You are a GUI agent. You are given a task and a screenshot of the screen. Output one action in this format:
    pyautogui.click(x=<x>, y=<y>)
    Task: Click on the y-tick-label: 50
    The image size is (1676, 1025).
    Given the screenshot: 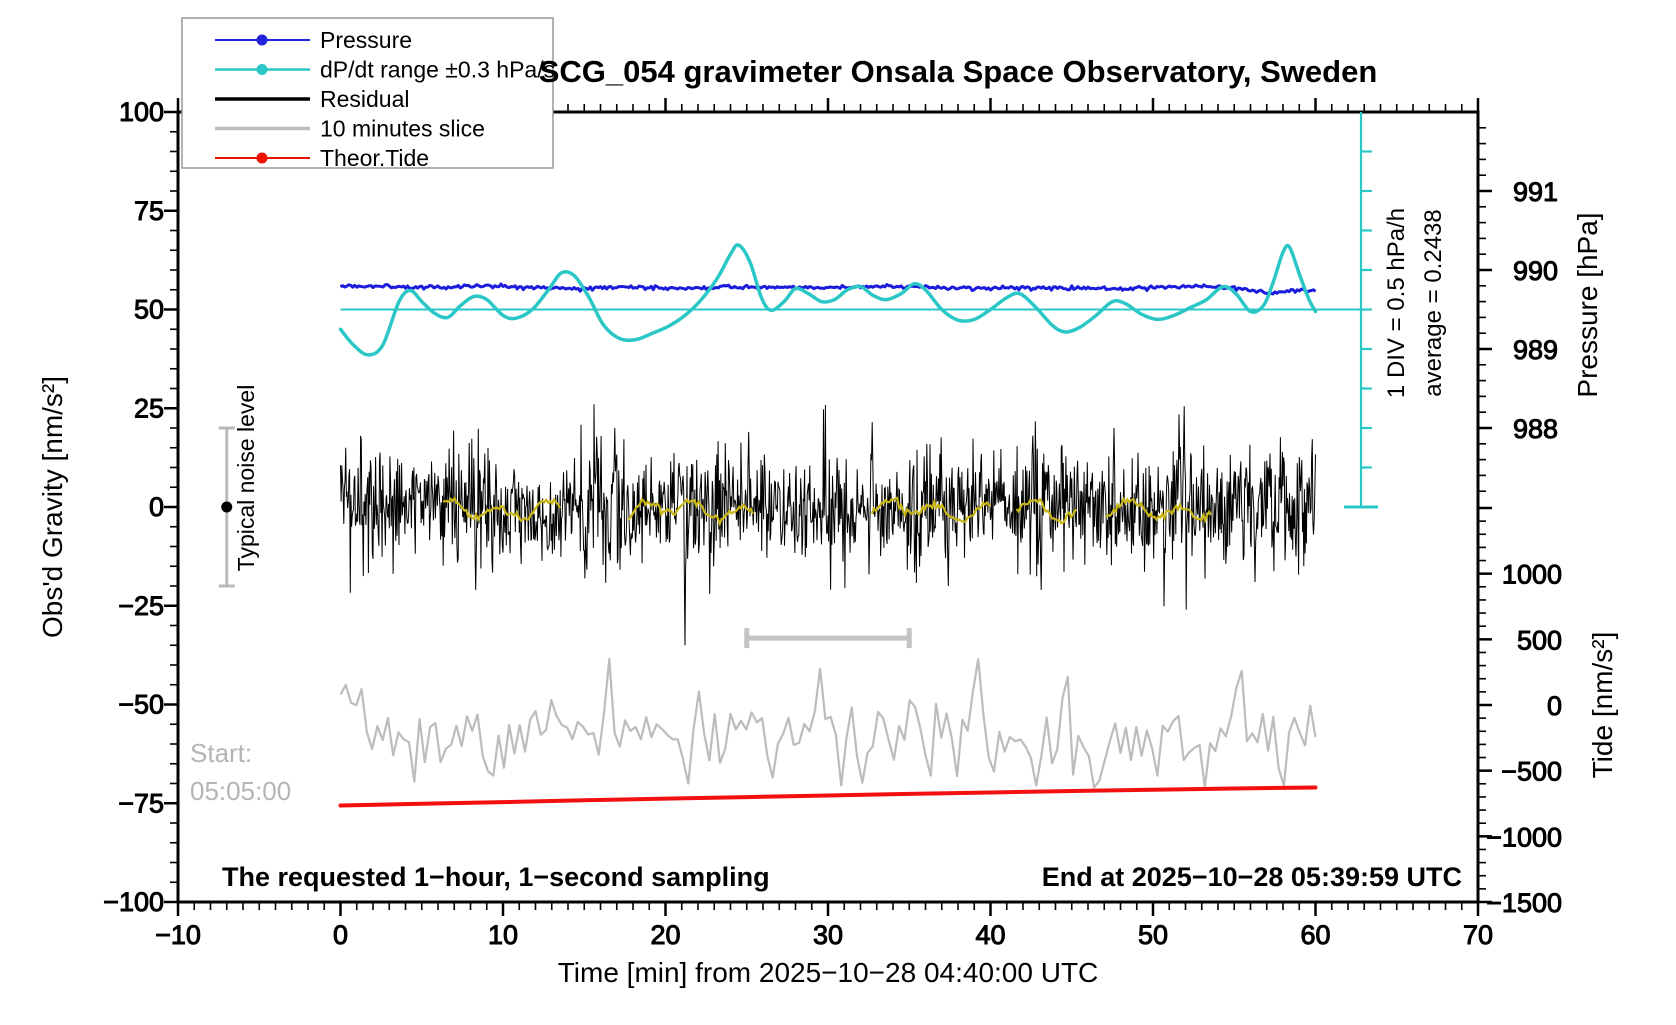 What is the action you would take?
    pyautogui.click(x=149, y=310)
    